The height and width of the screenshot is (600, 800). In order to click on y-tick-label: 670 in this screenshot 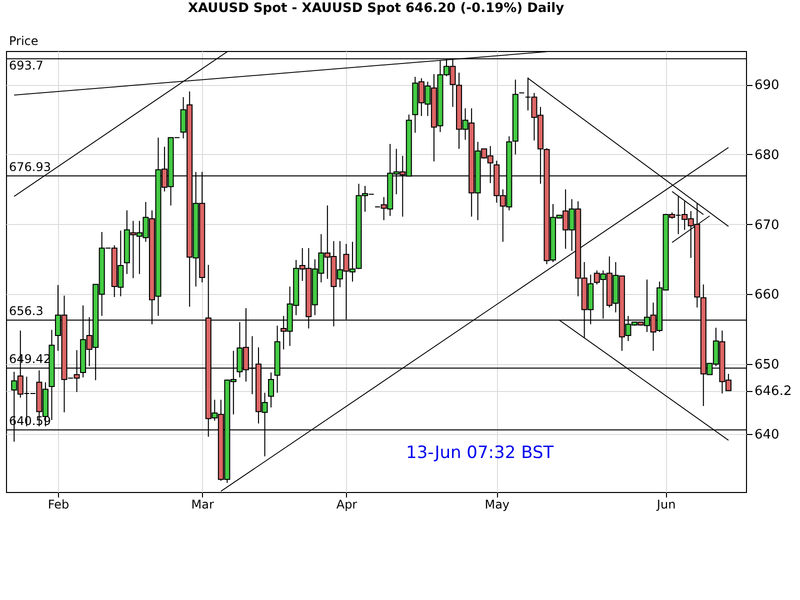, I will do `click(767, 225)`.